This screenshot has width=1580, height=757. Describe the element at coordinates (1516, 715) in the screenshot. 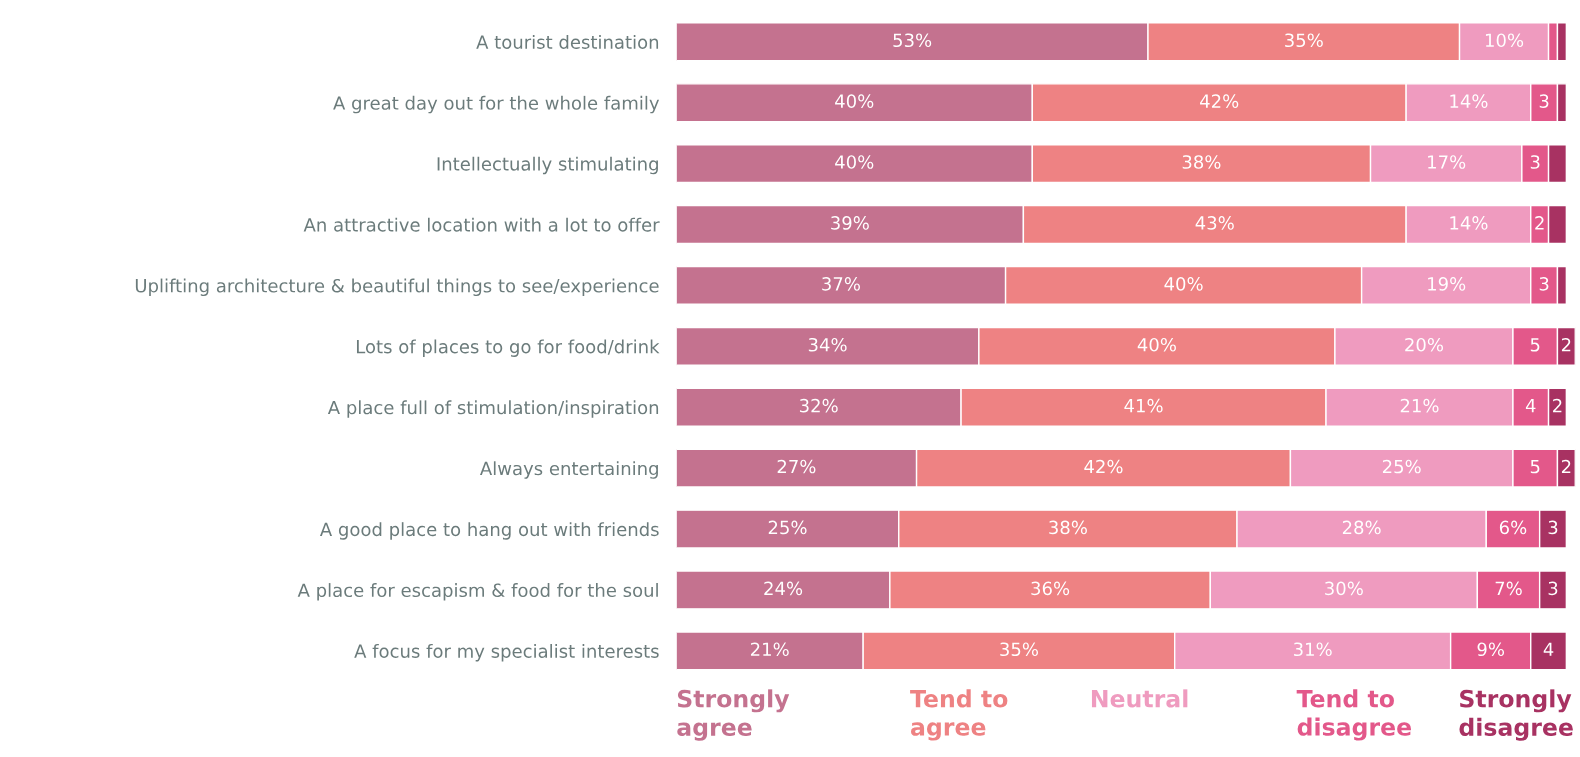

I see `series-label: Strongly disagree` at that location.